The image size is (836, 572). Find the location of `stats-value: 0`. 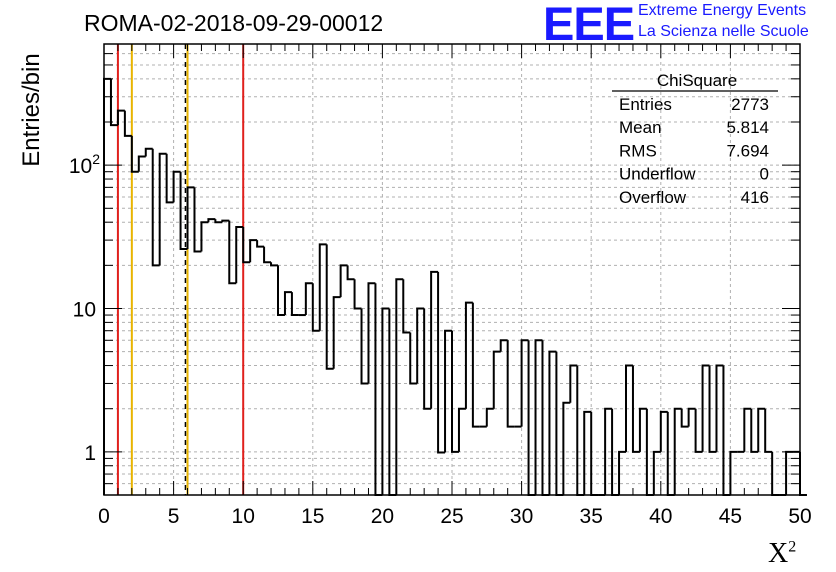

stats-value: 0 is located at coordinates (764, 174).